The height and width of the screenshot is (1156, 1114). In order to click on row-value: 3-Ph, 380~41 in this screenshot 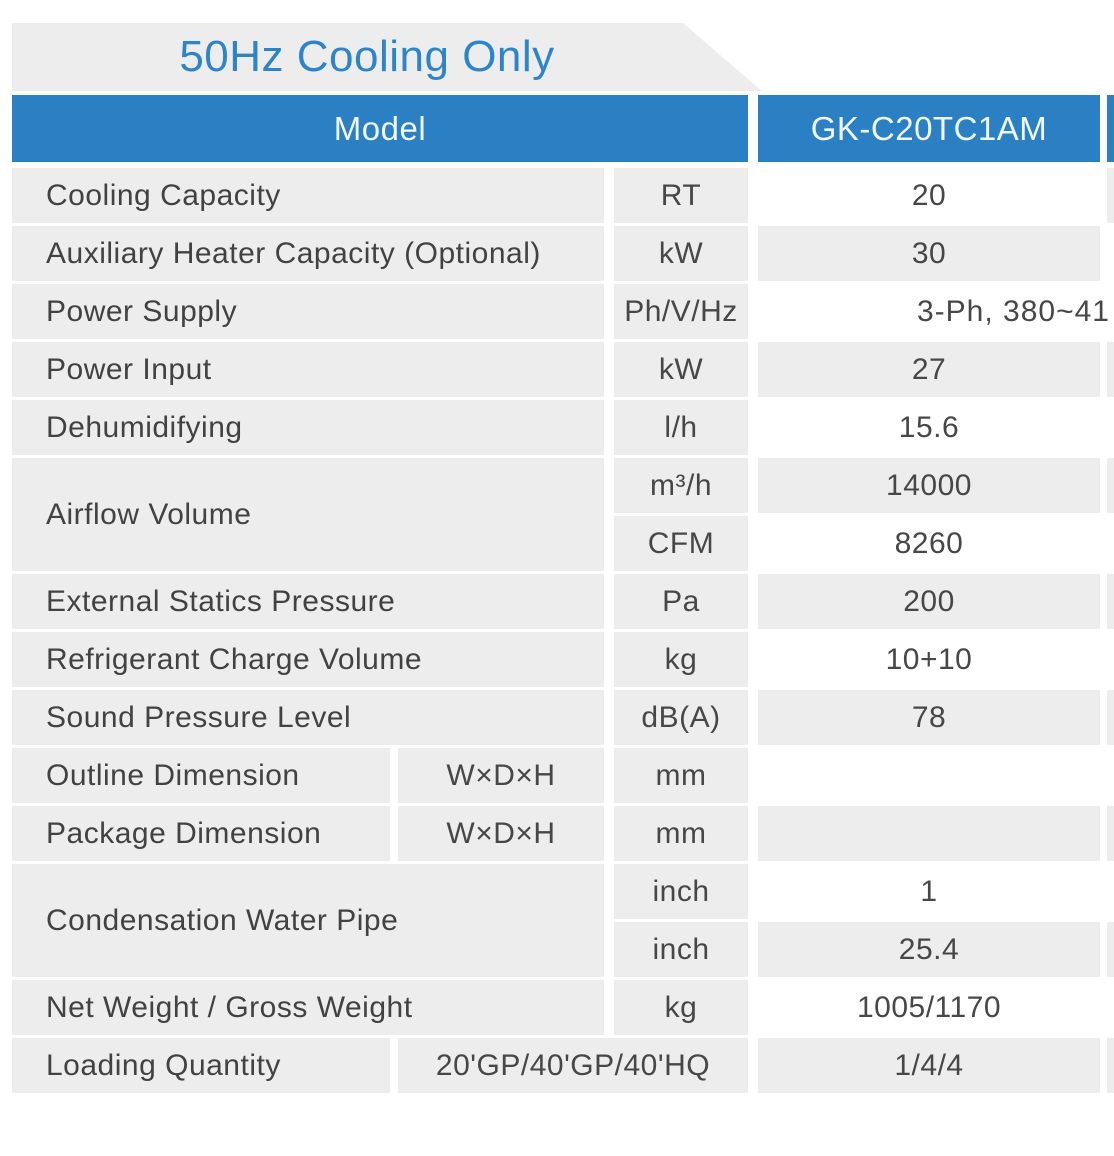, I will do `click(933, 311)`.